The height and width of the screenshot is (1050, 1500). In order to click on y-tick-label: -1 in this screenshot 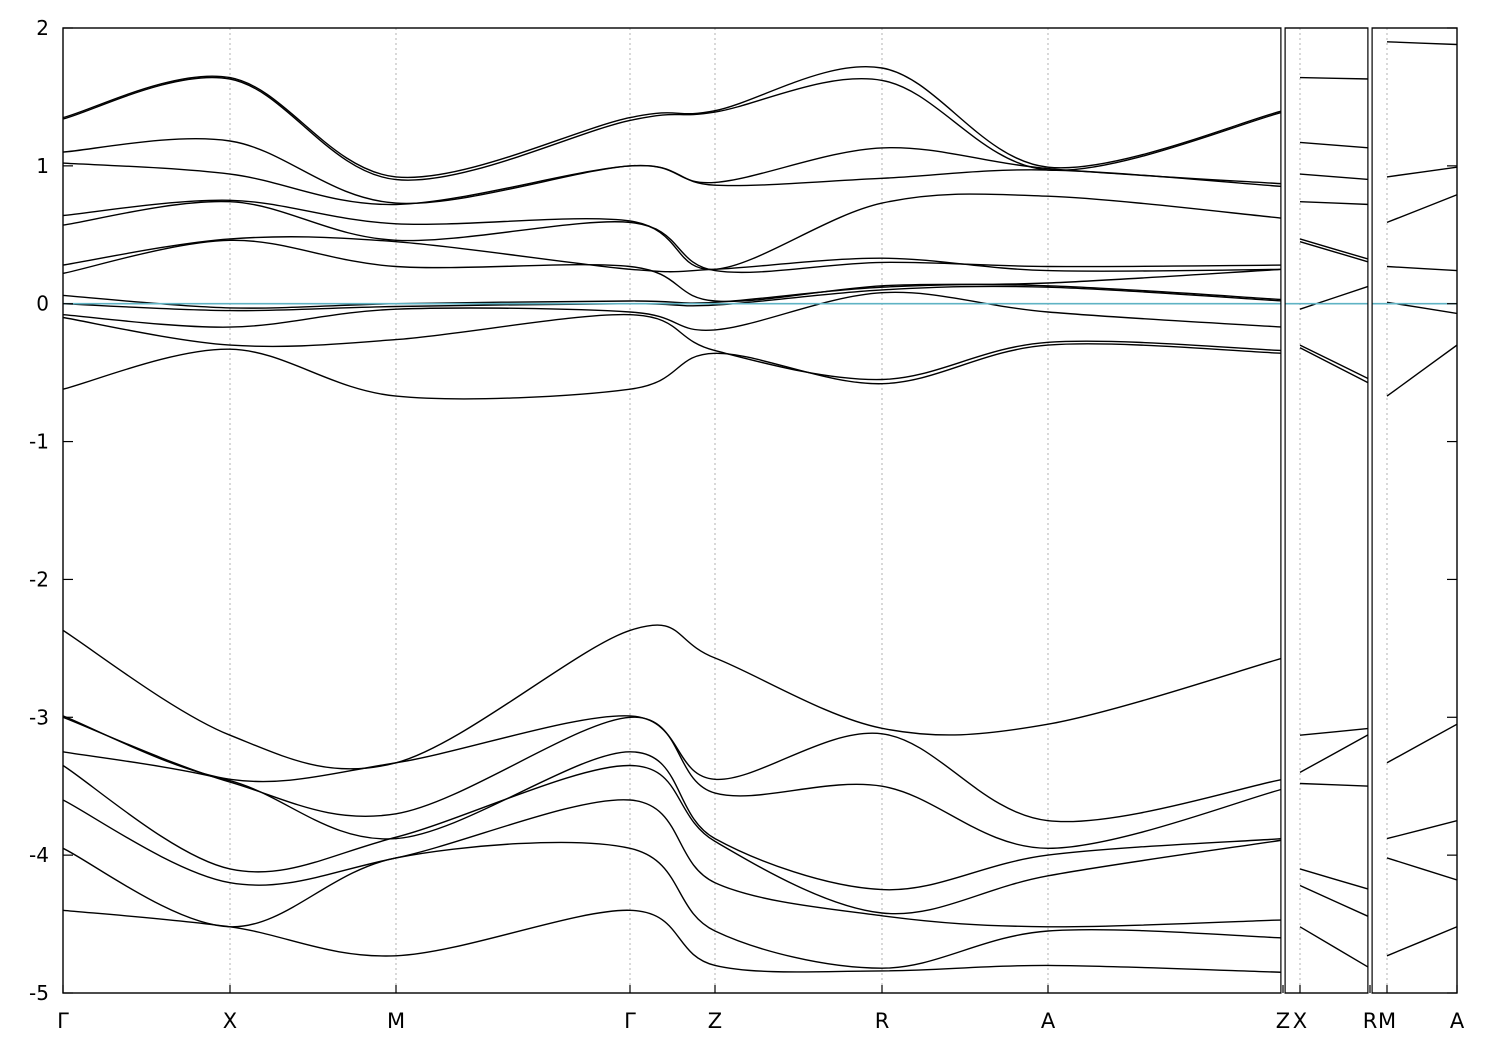, I will do `click(39, 442)`.